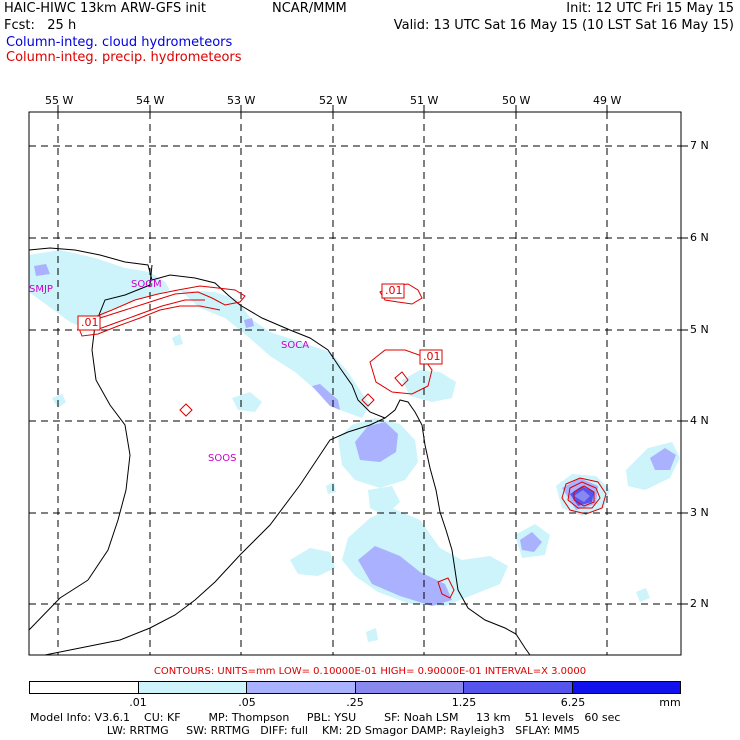 The image size is (740, 740). Describe the element at coordinates (295, 345) in the screenshot. I see `station-label-soca: SOCA` at that location.